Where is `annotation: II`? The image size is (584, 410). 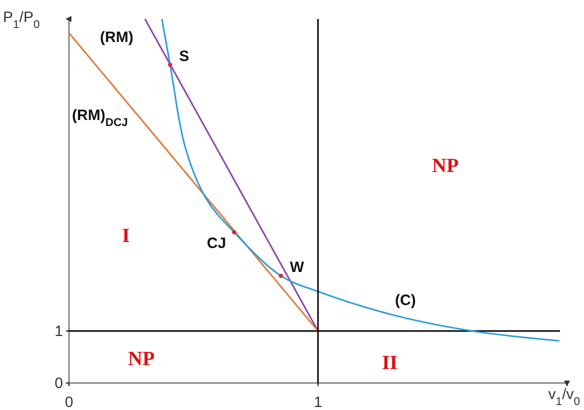 annotation: II is located at coordinates (390, 363).